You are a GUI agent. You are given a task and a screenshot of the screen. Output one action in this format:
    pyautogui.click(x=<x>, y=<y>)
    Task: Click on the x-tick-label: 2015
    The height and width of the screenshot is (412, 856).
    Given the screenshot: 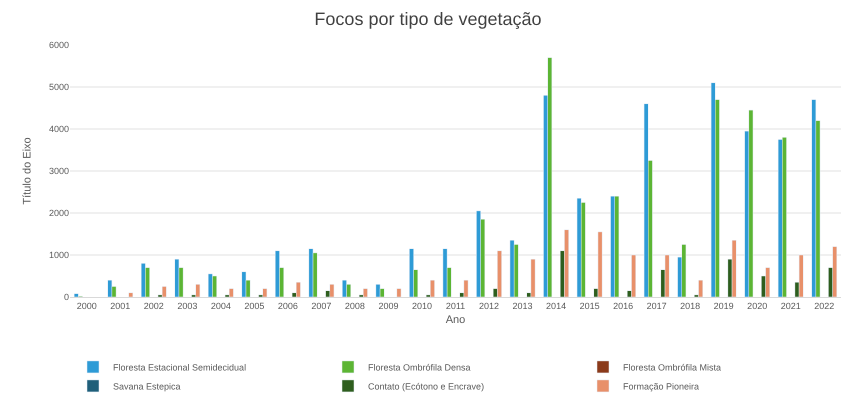 What is the action you would take?
    pyautogui.click(x=590, y=305)
    